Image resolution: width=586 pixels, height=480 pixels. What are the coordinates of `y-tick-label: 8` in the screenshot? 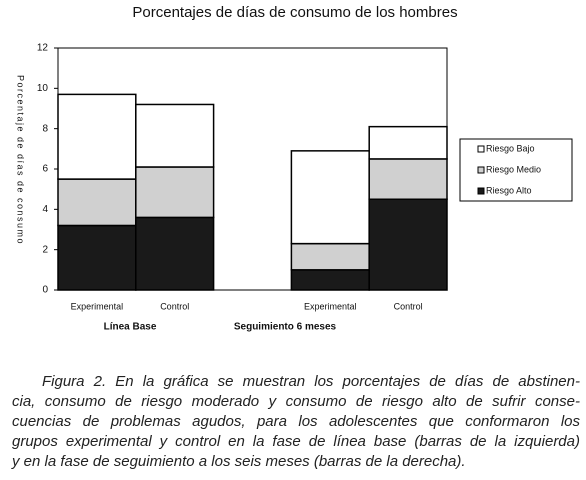 It's located at (45, 128).